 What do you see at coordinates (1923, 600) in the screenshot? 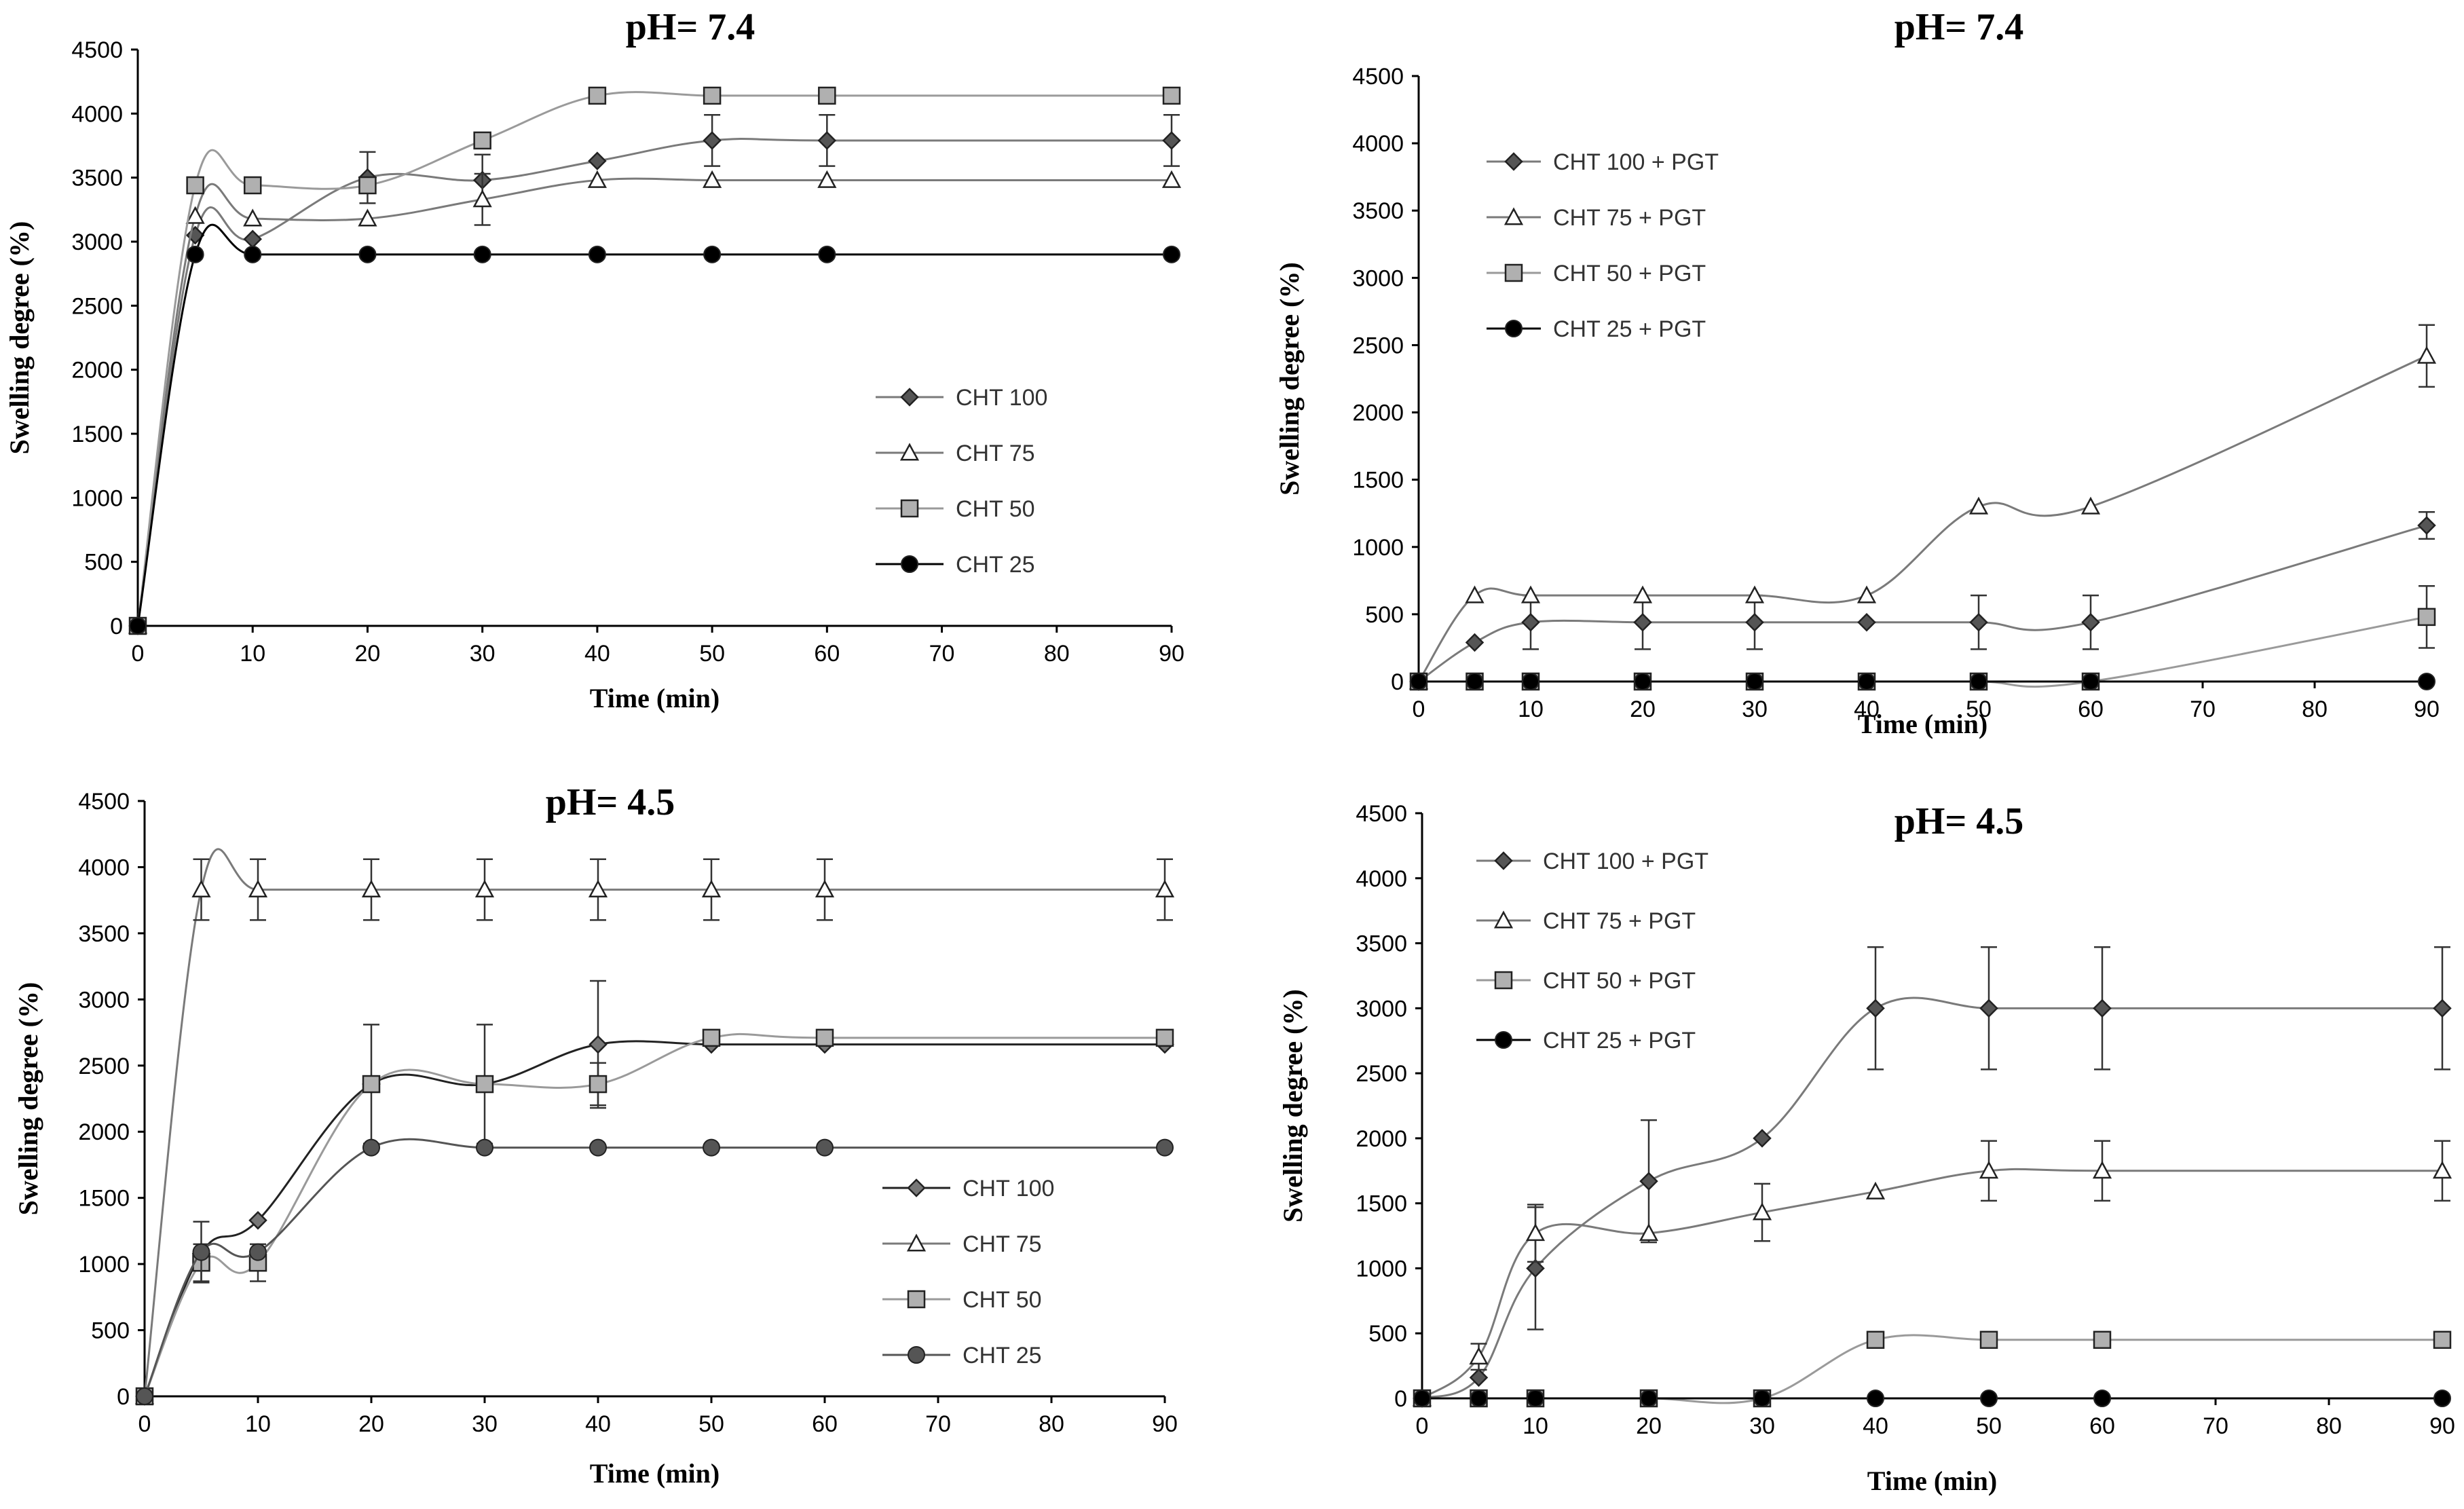
I see `series-cht-100-pgt` at bounding box center [1923, 600].